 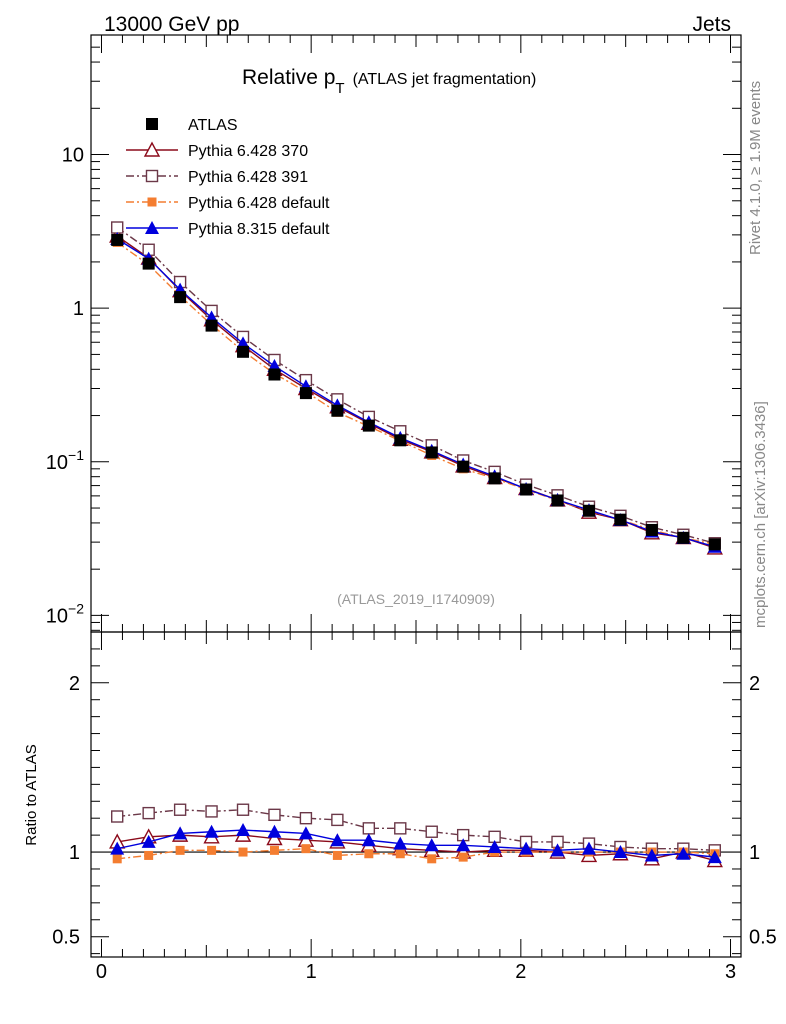 What do you see at coordinates (78, 309) in the screenshot?
I see `main-ytick-label: 1` at bounding box center [78, 309].